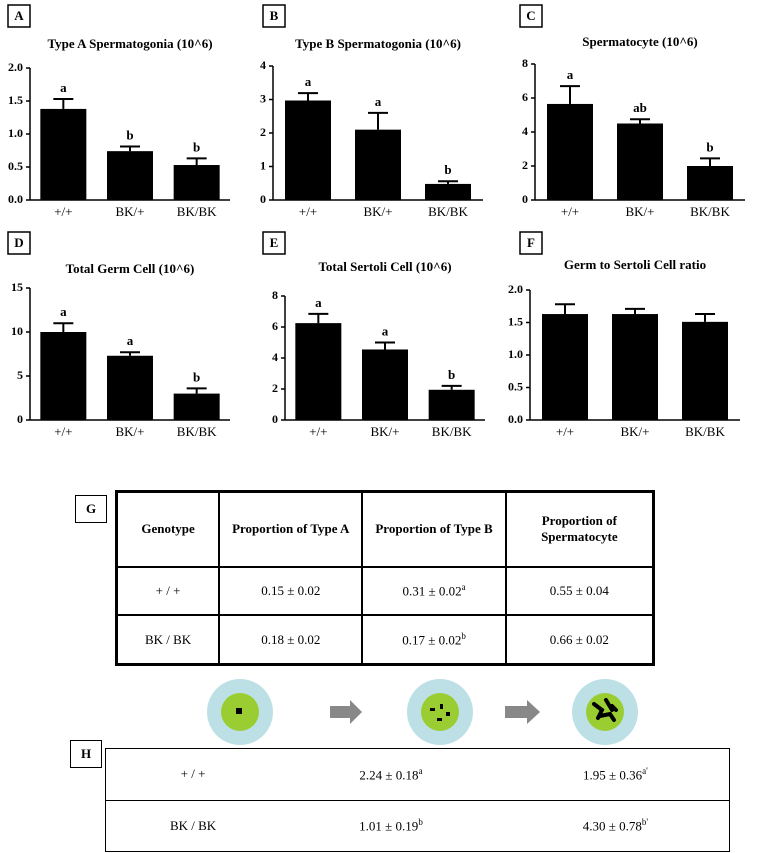  I want to click on cell: 0.18 ± 0.02, so click(291, 640).